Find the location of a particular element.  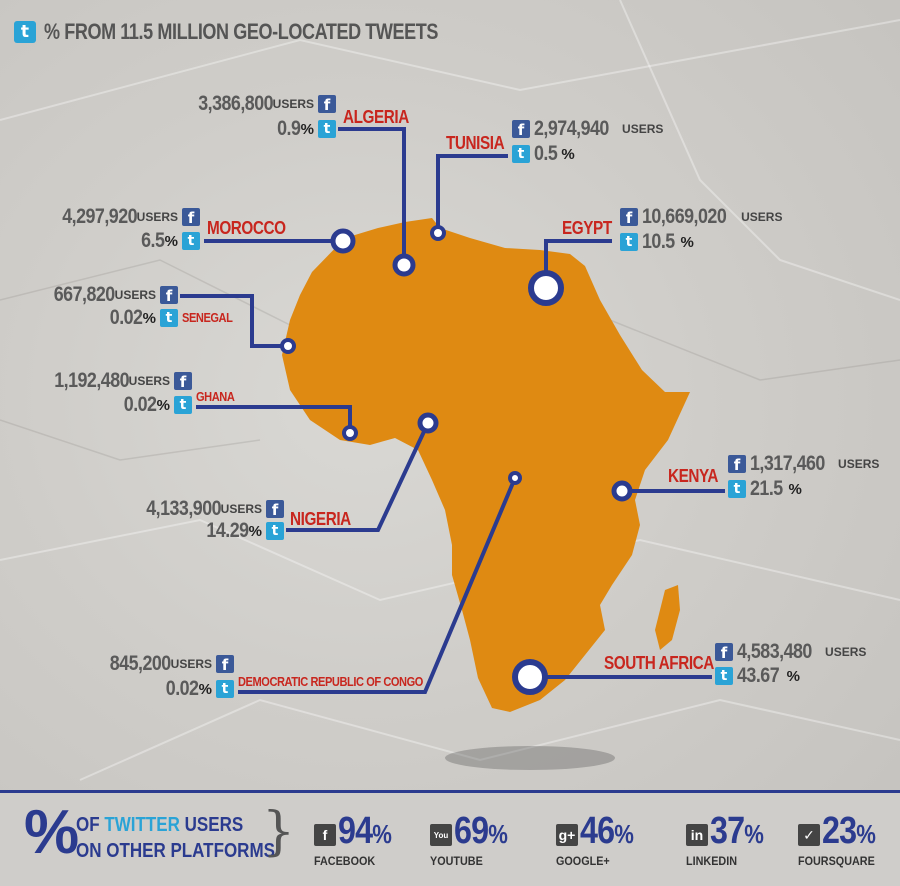

platform-value: 37% is located at coordinates (737, 831).